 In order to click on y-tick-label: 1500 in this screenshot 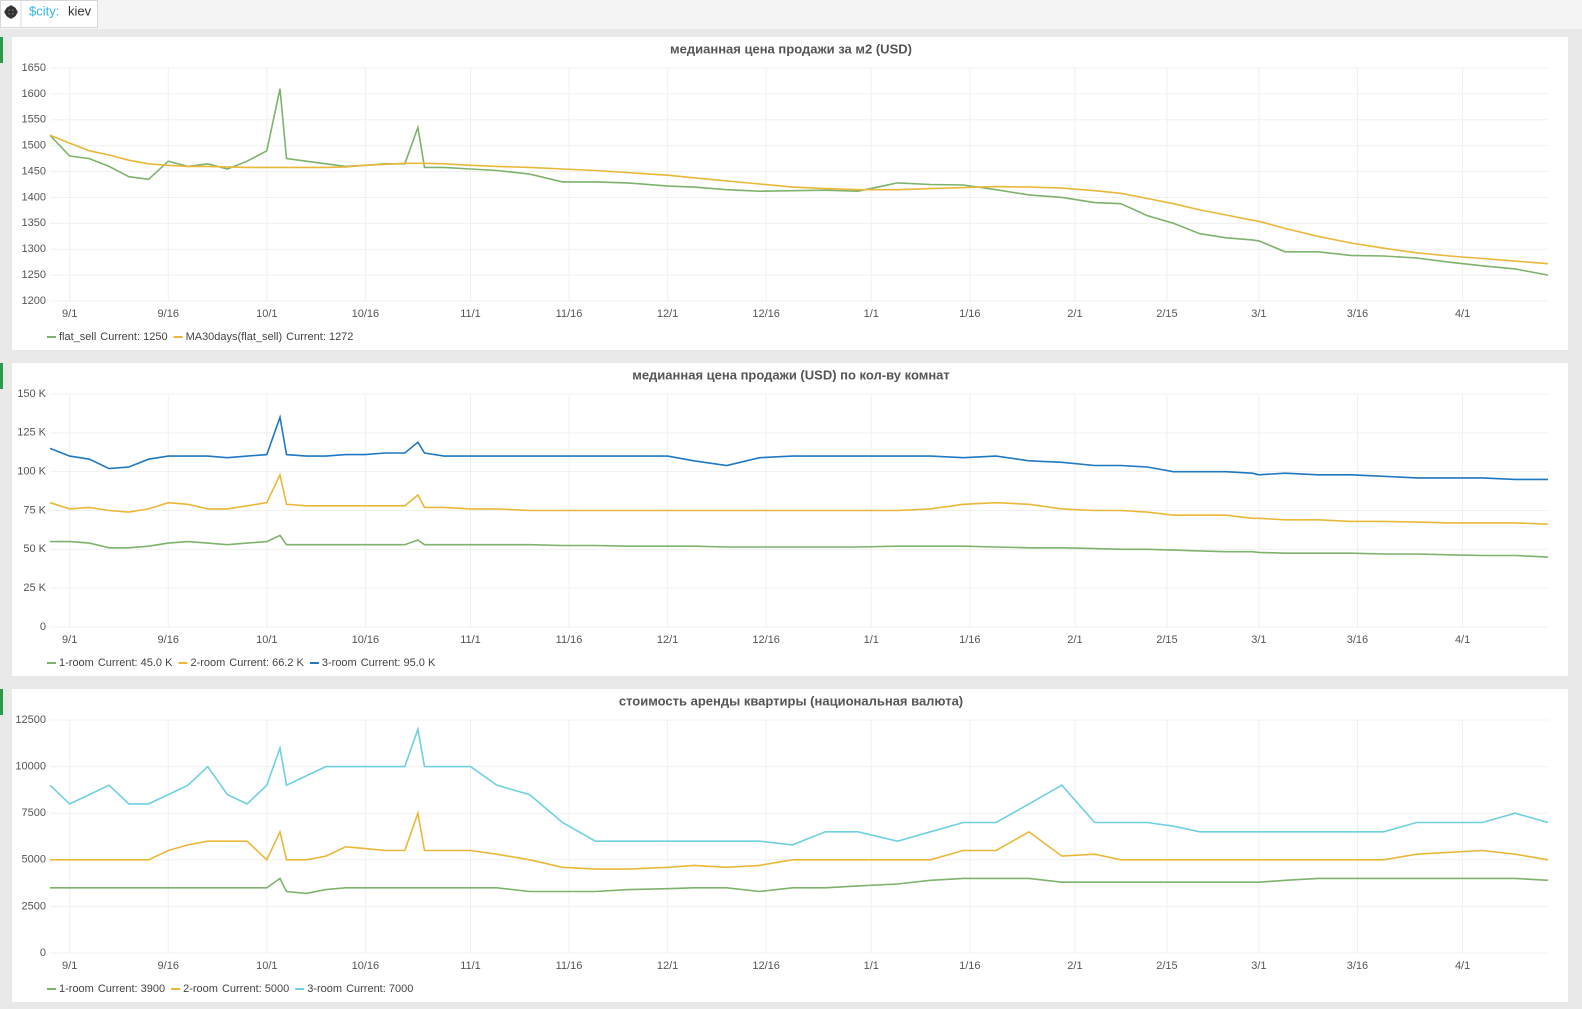, I will do `click(34, 146)`.